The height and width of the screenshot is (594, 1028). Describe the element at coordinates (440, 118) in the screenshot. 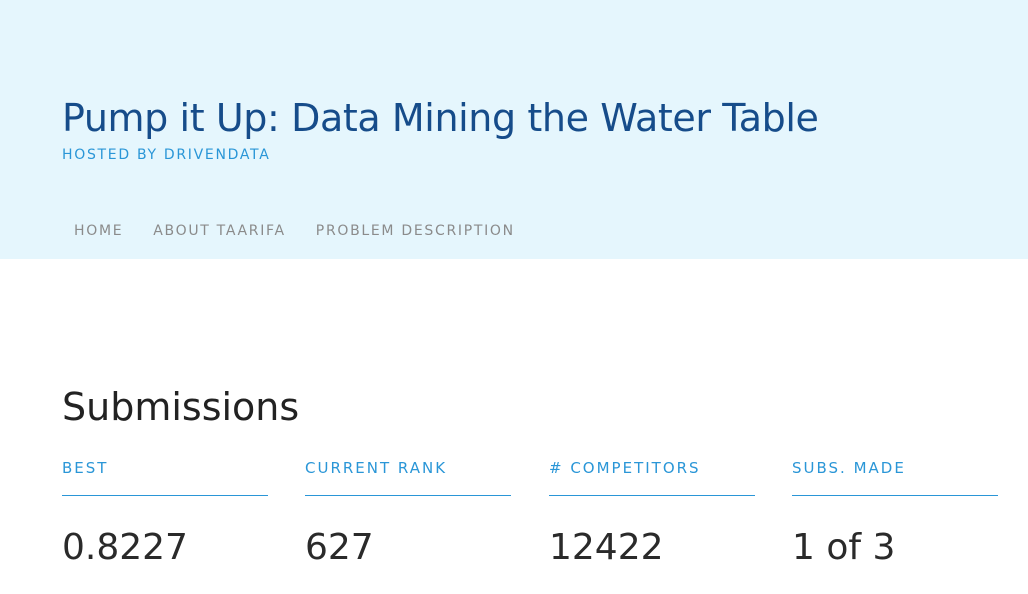

I see `competition-title: Pump it Up: Data Mining the Water Table` at that location.